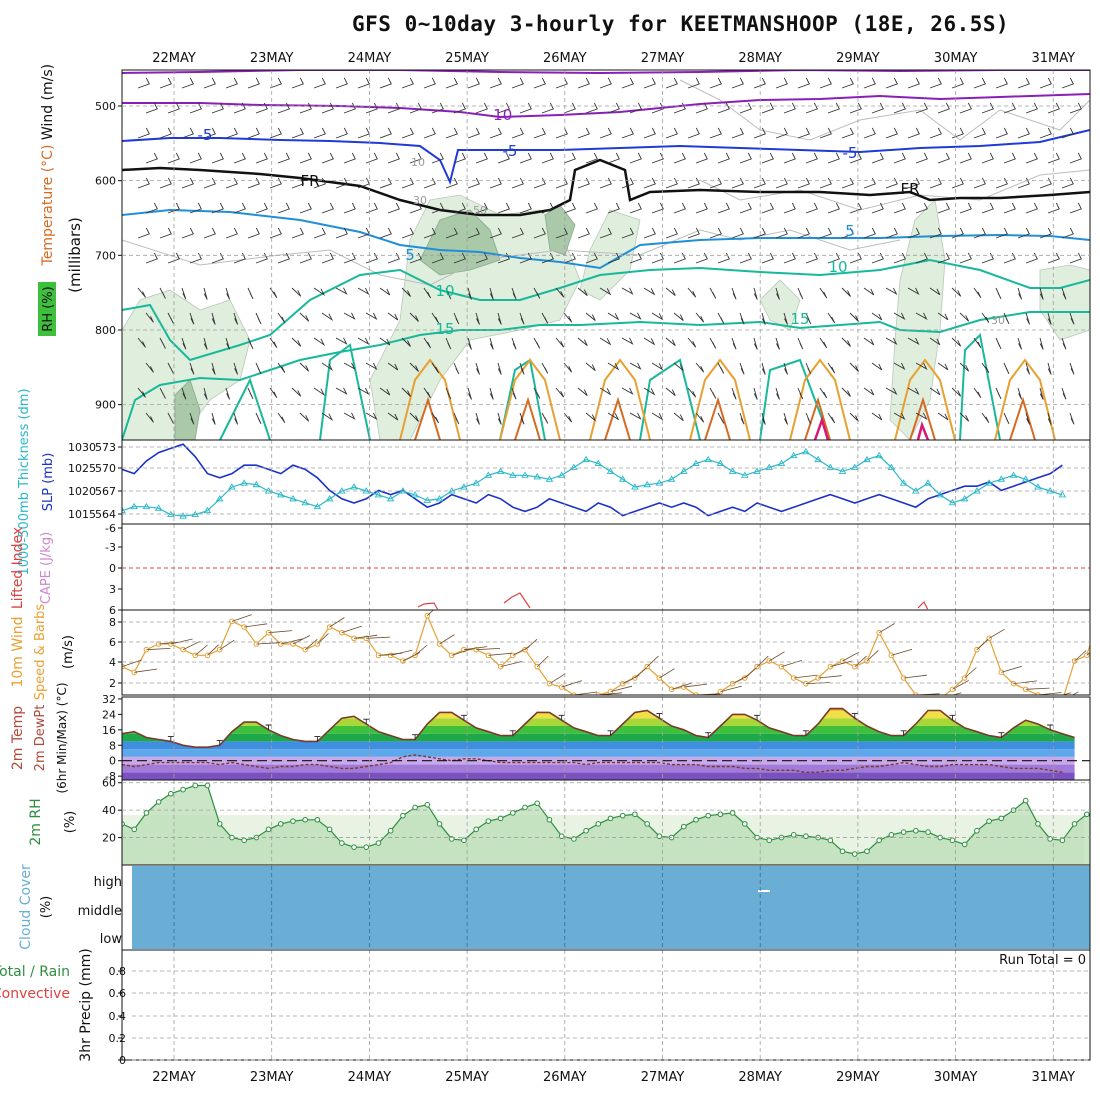  I want to click on rh-panel, so click(606, 823).